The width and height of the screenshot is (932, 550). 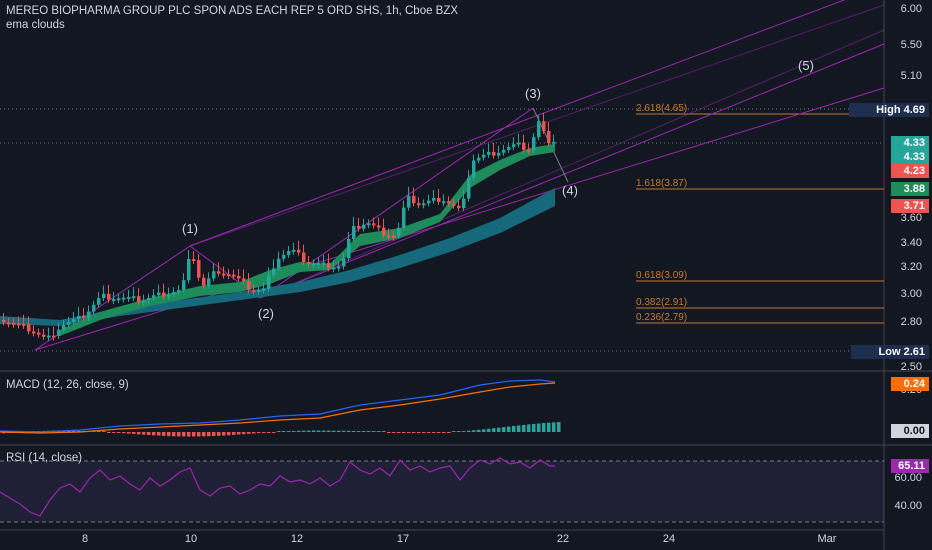 What do you see at coordinates (827, 539) in the screenshot?
I see `time-tick: Mar` at bounding box center [827, 539].